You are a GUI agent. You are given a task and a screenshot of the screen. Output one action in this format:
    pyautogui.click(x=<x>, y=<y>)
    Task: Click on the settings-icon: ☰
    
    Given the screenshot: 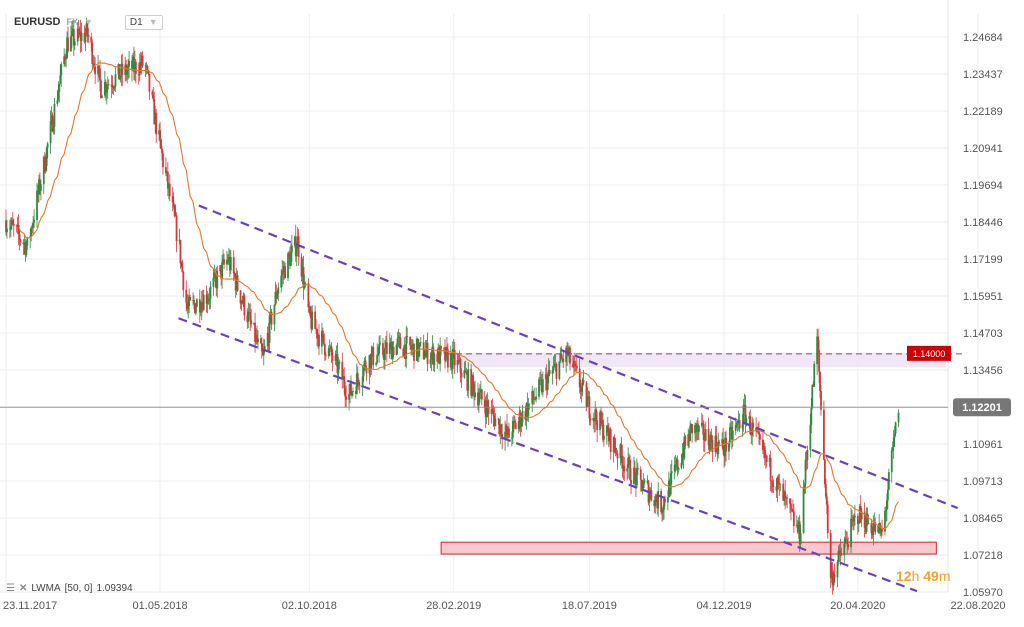 What is the action you would take?
    pyautogui.click(x=10, y=588)
    